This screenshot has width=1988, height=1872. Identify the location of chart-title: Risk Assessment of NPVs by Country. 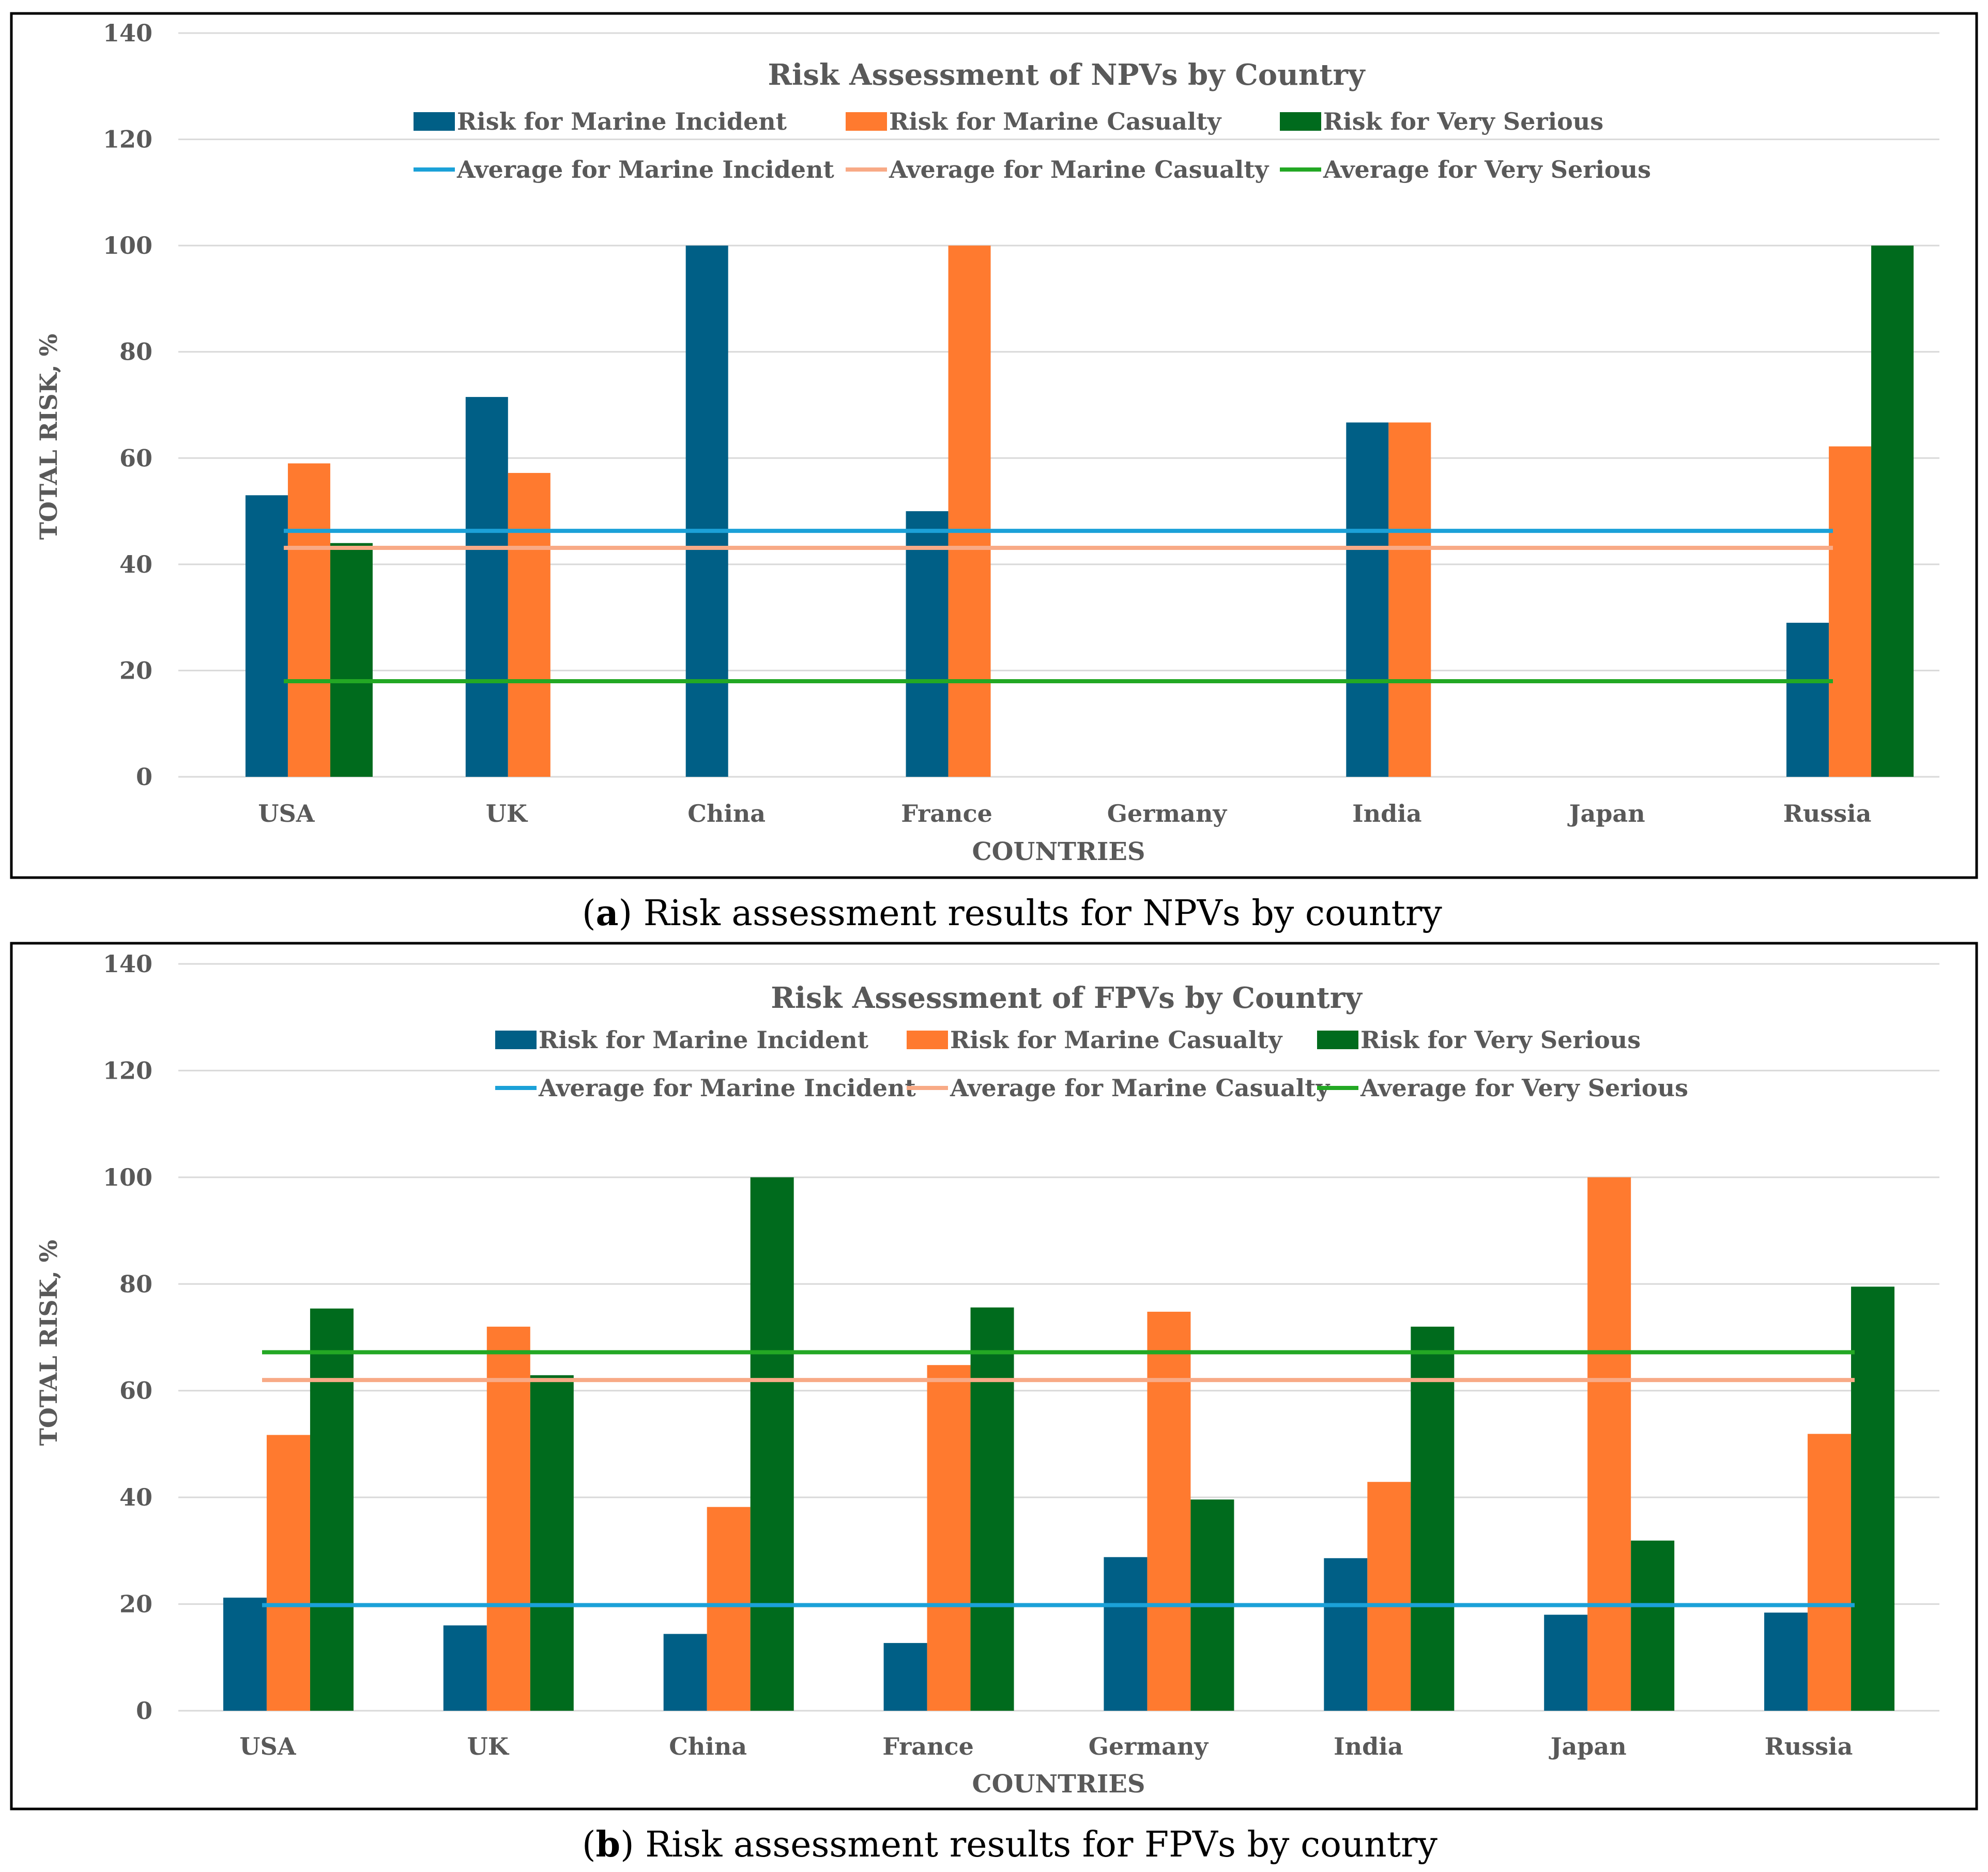
(1067, 75).